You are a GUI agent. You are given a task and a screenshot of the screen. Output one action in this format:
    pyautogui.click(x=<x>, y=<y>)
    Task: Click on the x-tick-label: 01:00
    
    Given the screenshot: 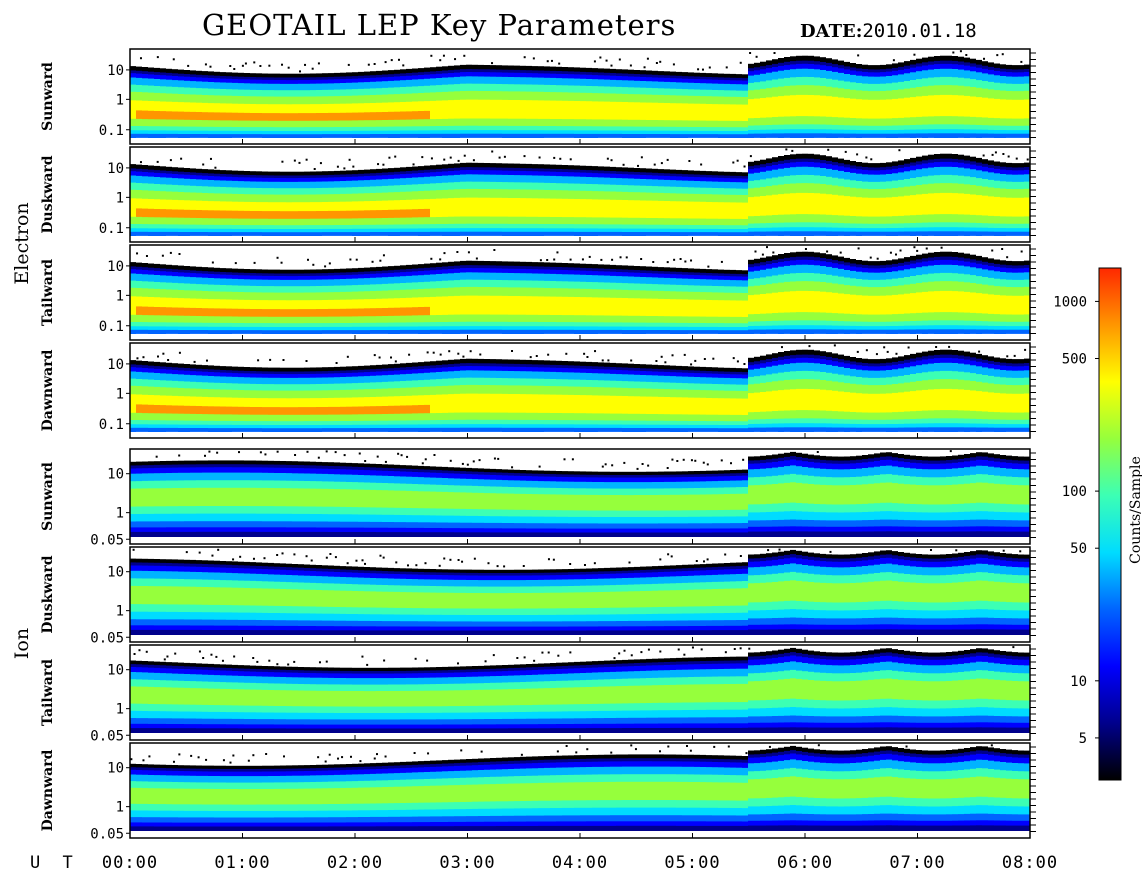 What is the action you would take?
    pyautogui.click(x=242, y=863)
    